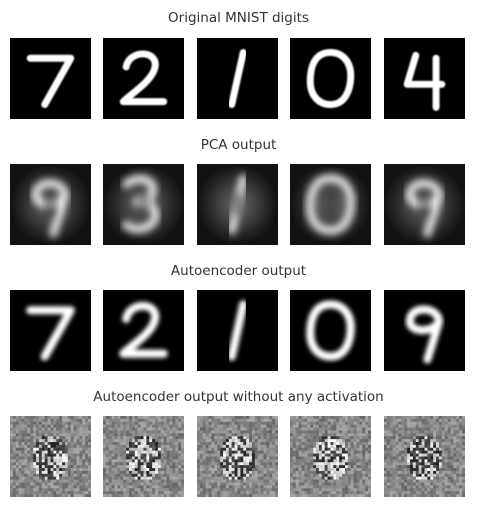  Describe the element at coordinates (238, 18) in the screenshot. I see `row-title-original: Original MNIST digits` at that location.